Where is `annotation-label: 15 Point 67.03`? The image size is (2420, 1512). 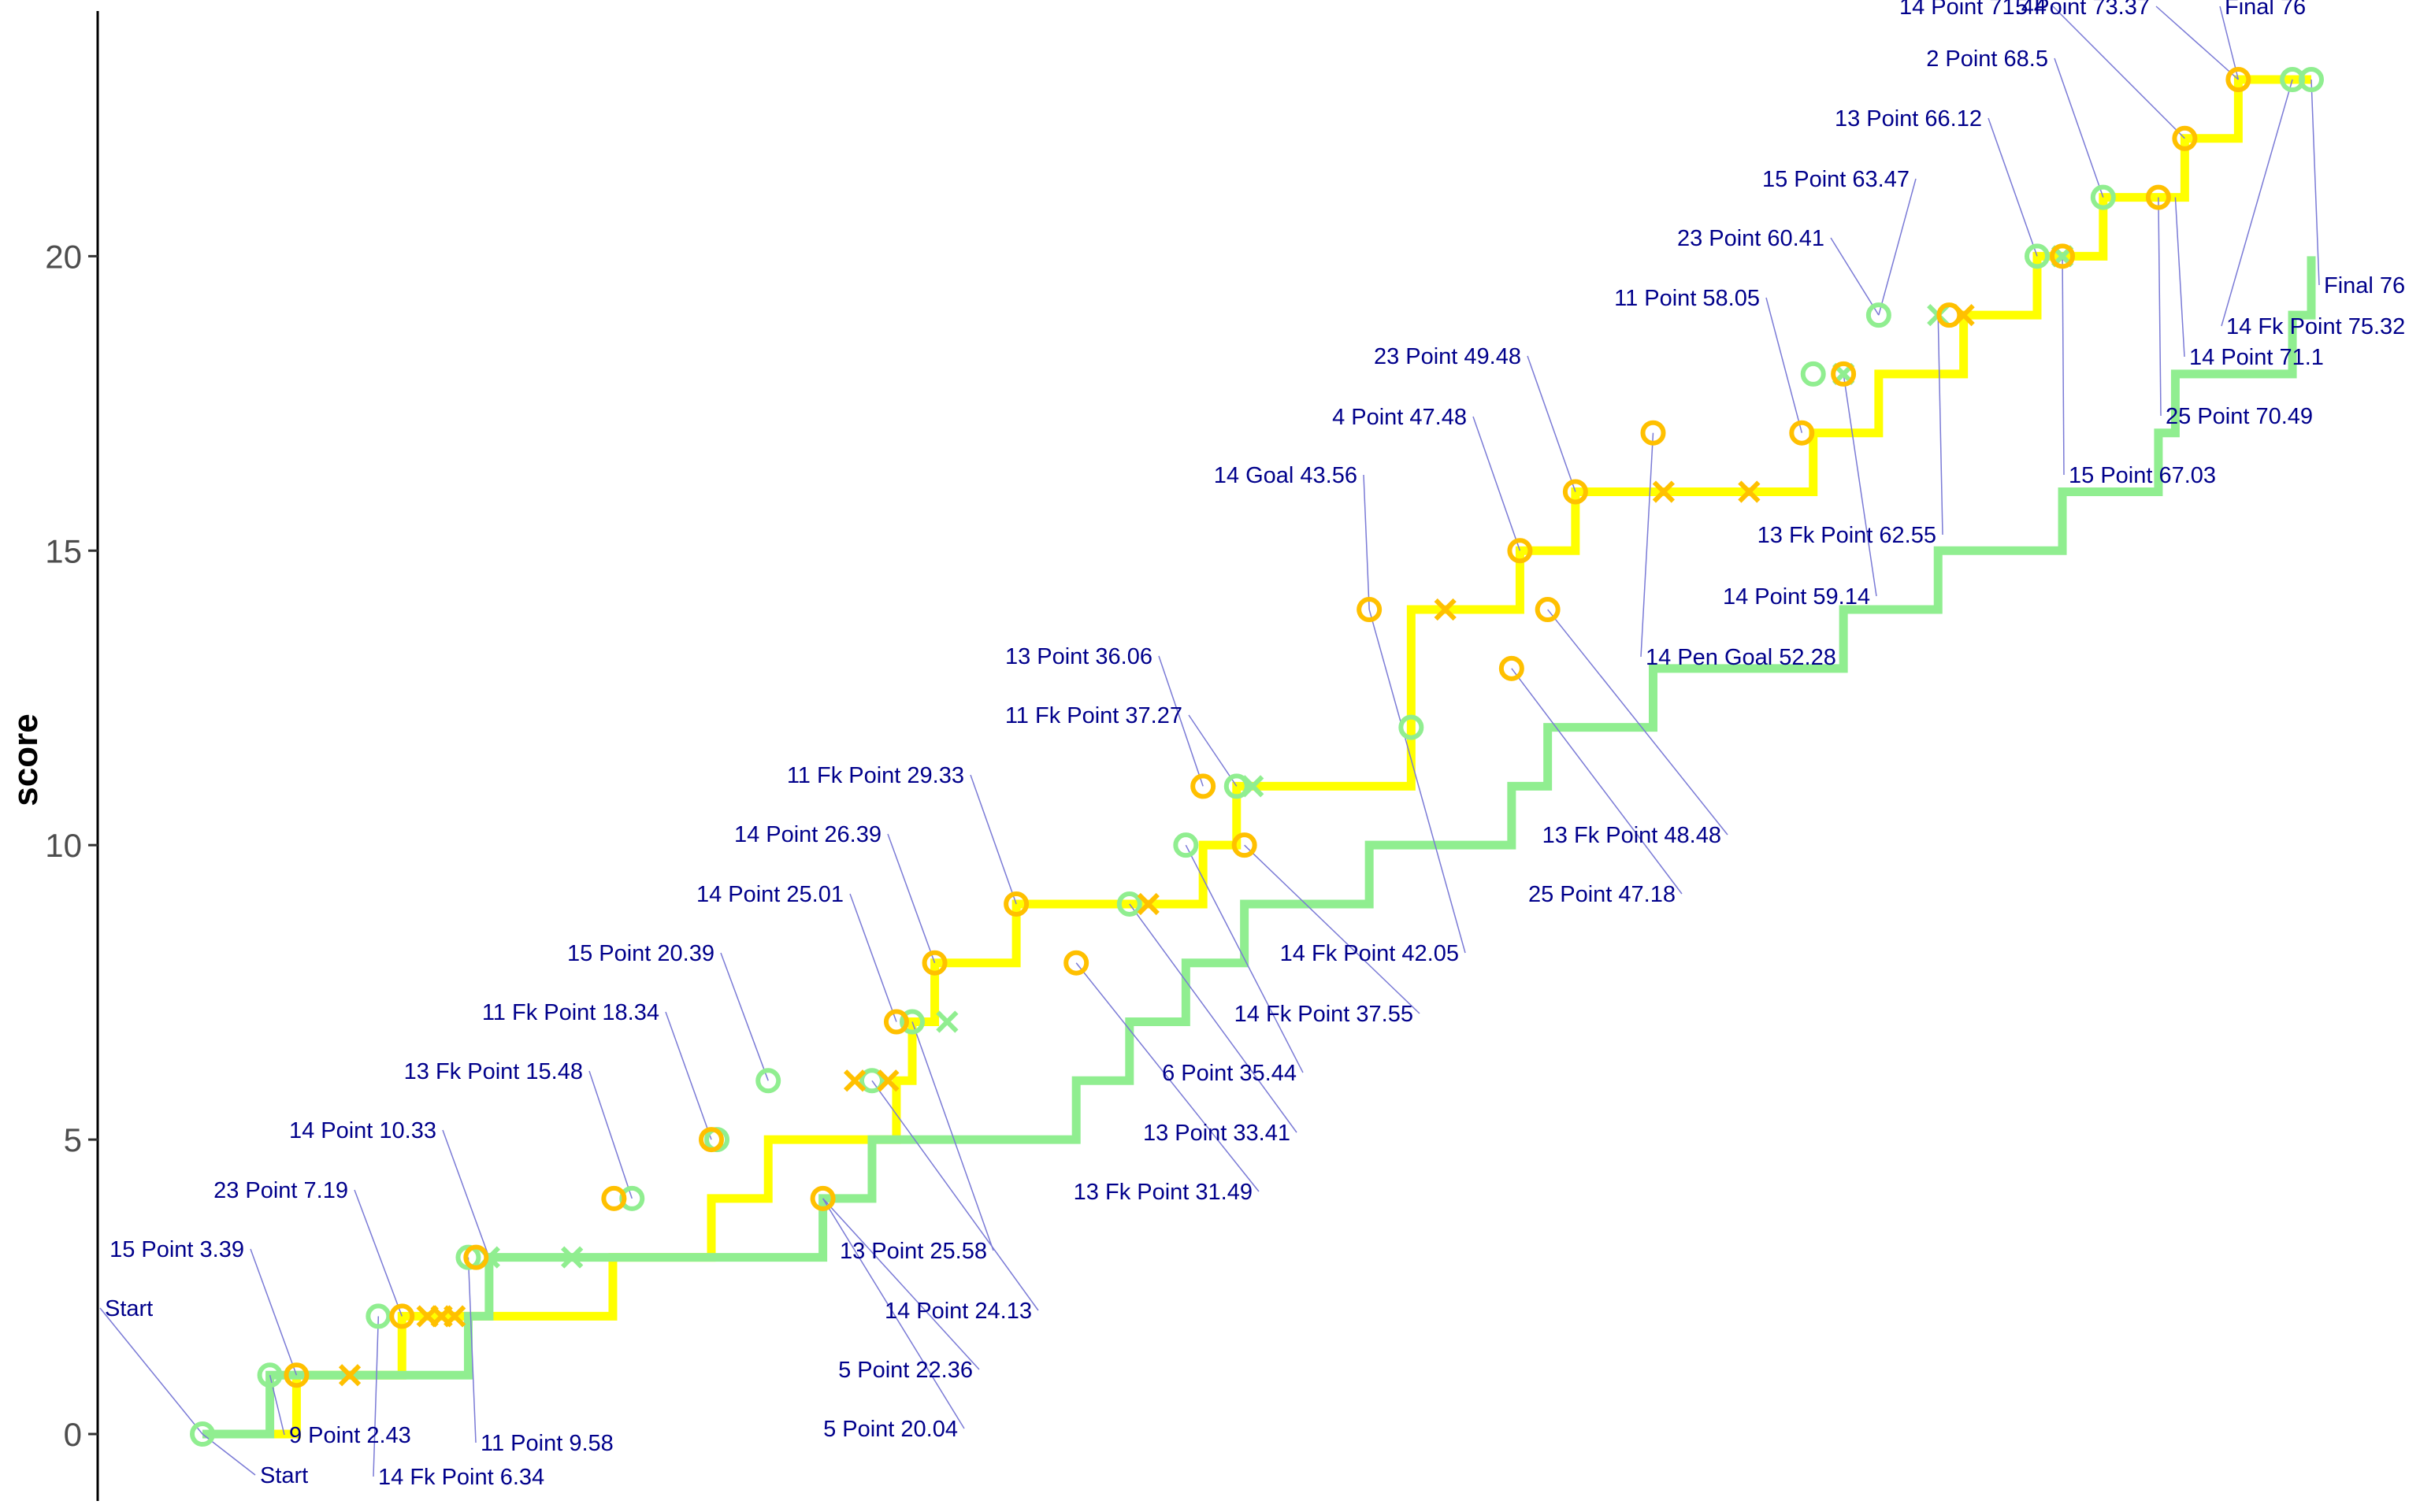
annotation-label: 15 Point 67.03 is located at coordinates (2142, 475).